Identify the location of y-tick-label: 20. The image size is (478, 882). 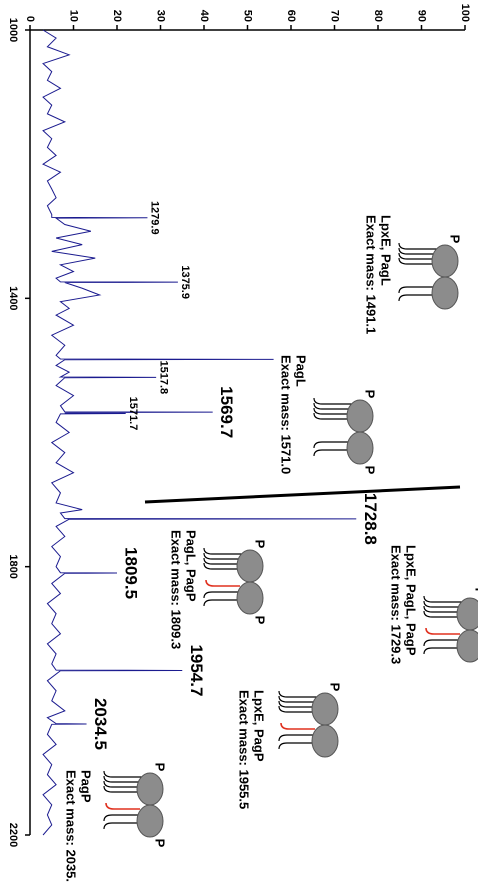
(117, 16).